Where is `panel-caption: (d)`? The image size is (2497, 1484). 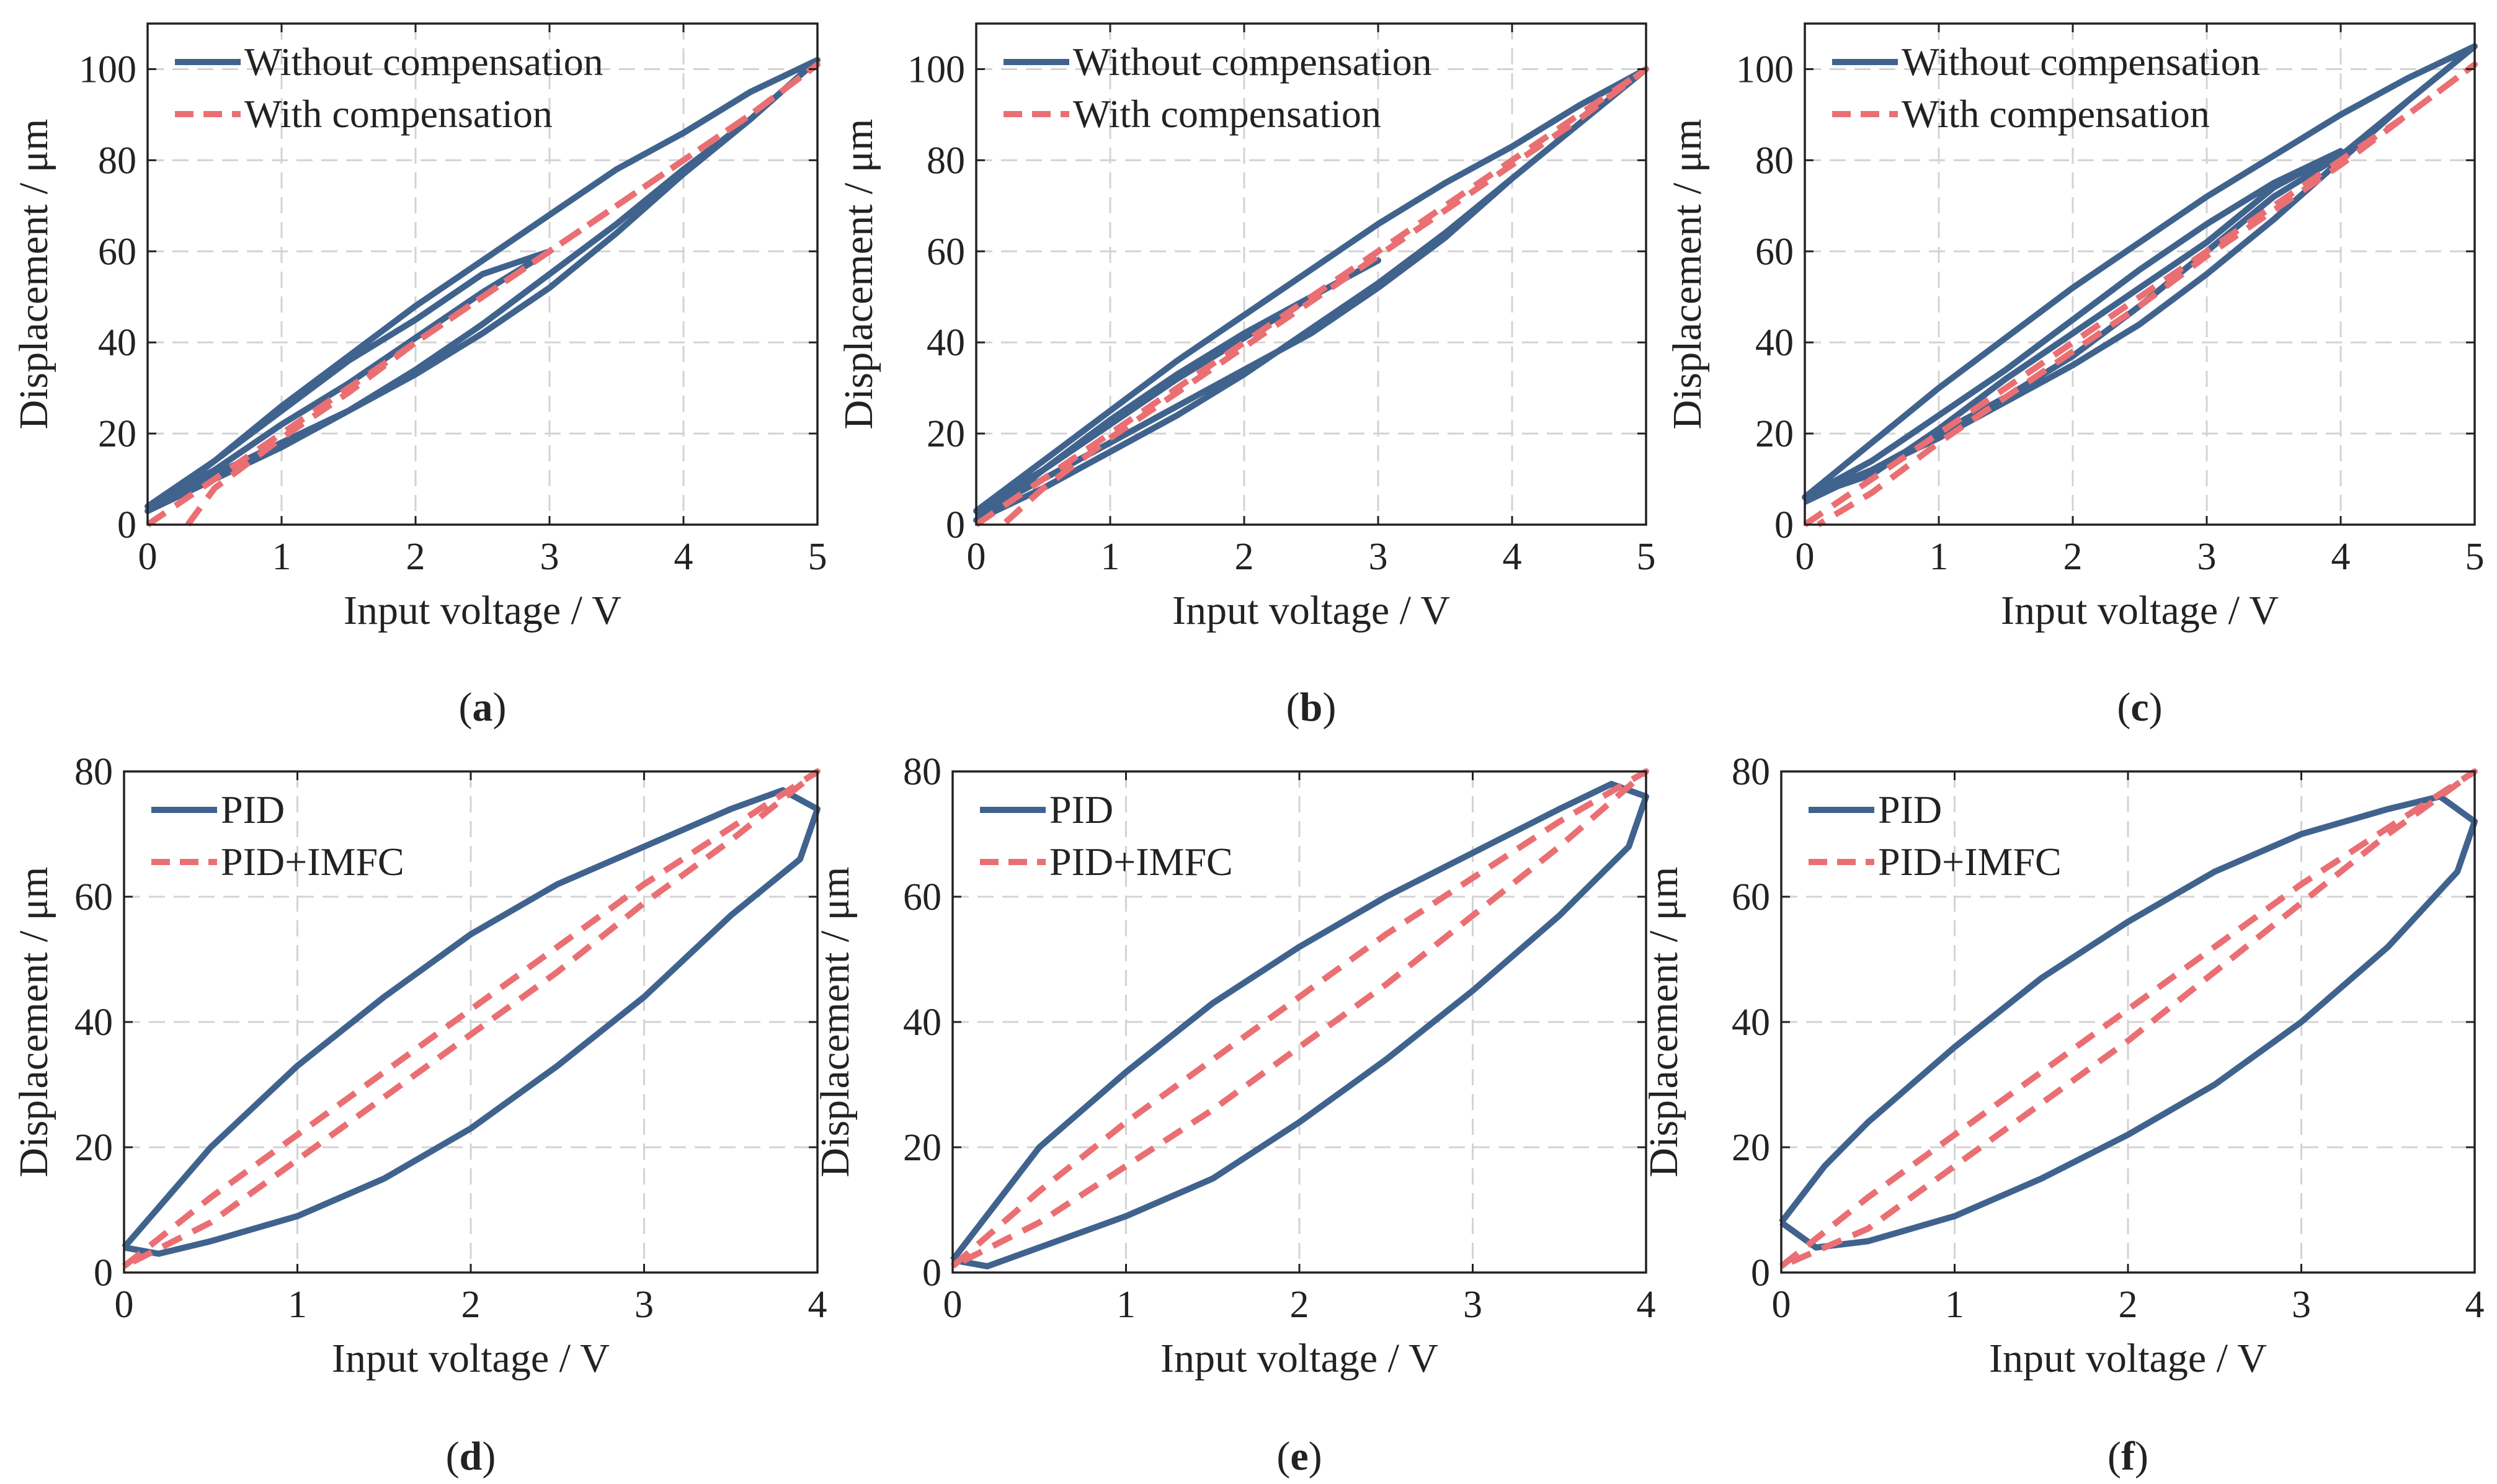
panel-caption: (d) is located at coordinates (471, 1456).